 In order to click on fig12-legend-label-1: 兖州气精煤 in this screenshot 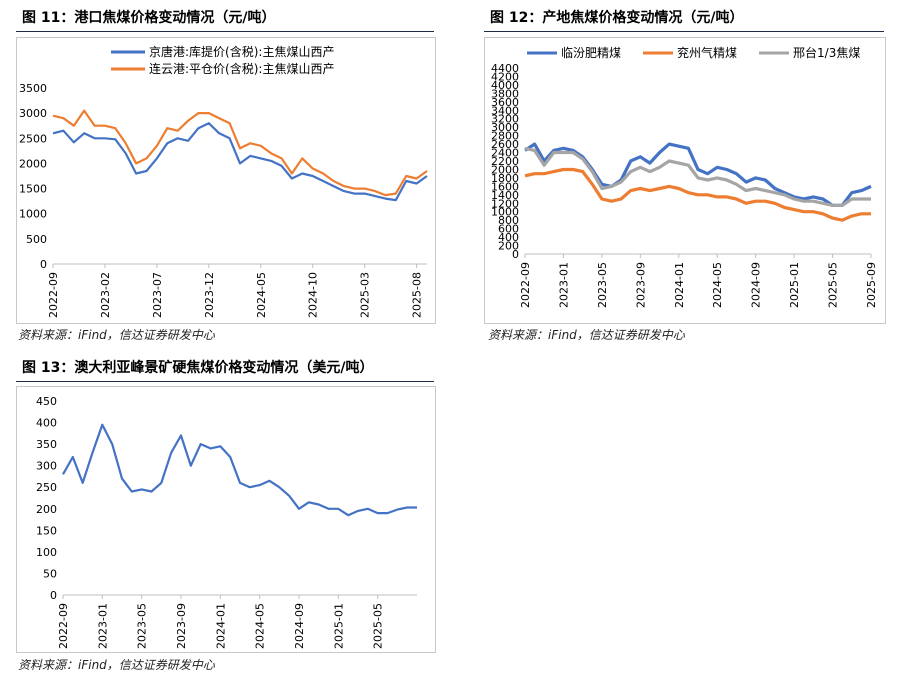, I will do `click(707, 52)`.